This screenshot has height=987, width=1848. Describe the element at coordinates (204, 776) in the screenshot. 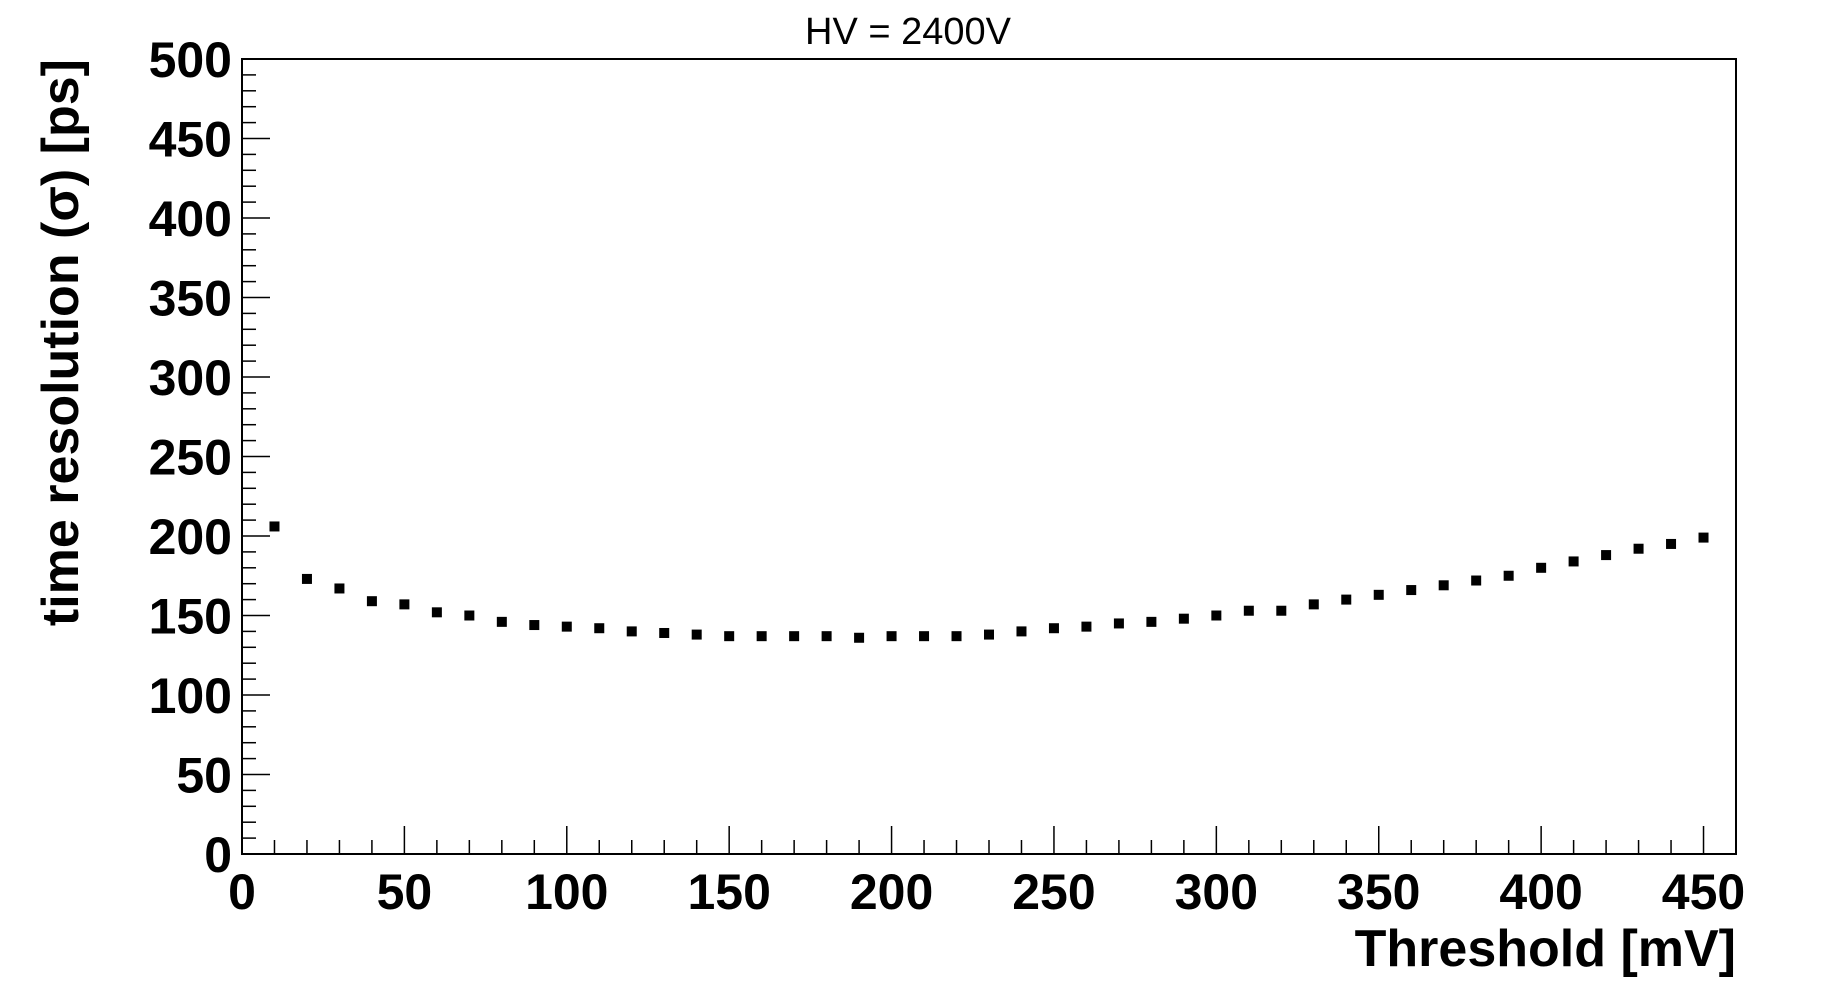

I see `y-tick-label: 50` at that location.